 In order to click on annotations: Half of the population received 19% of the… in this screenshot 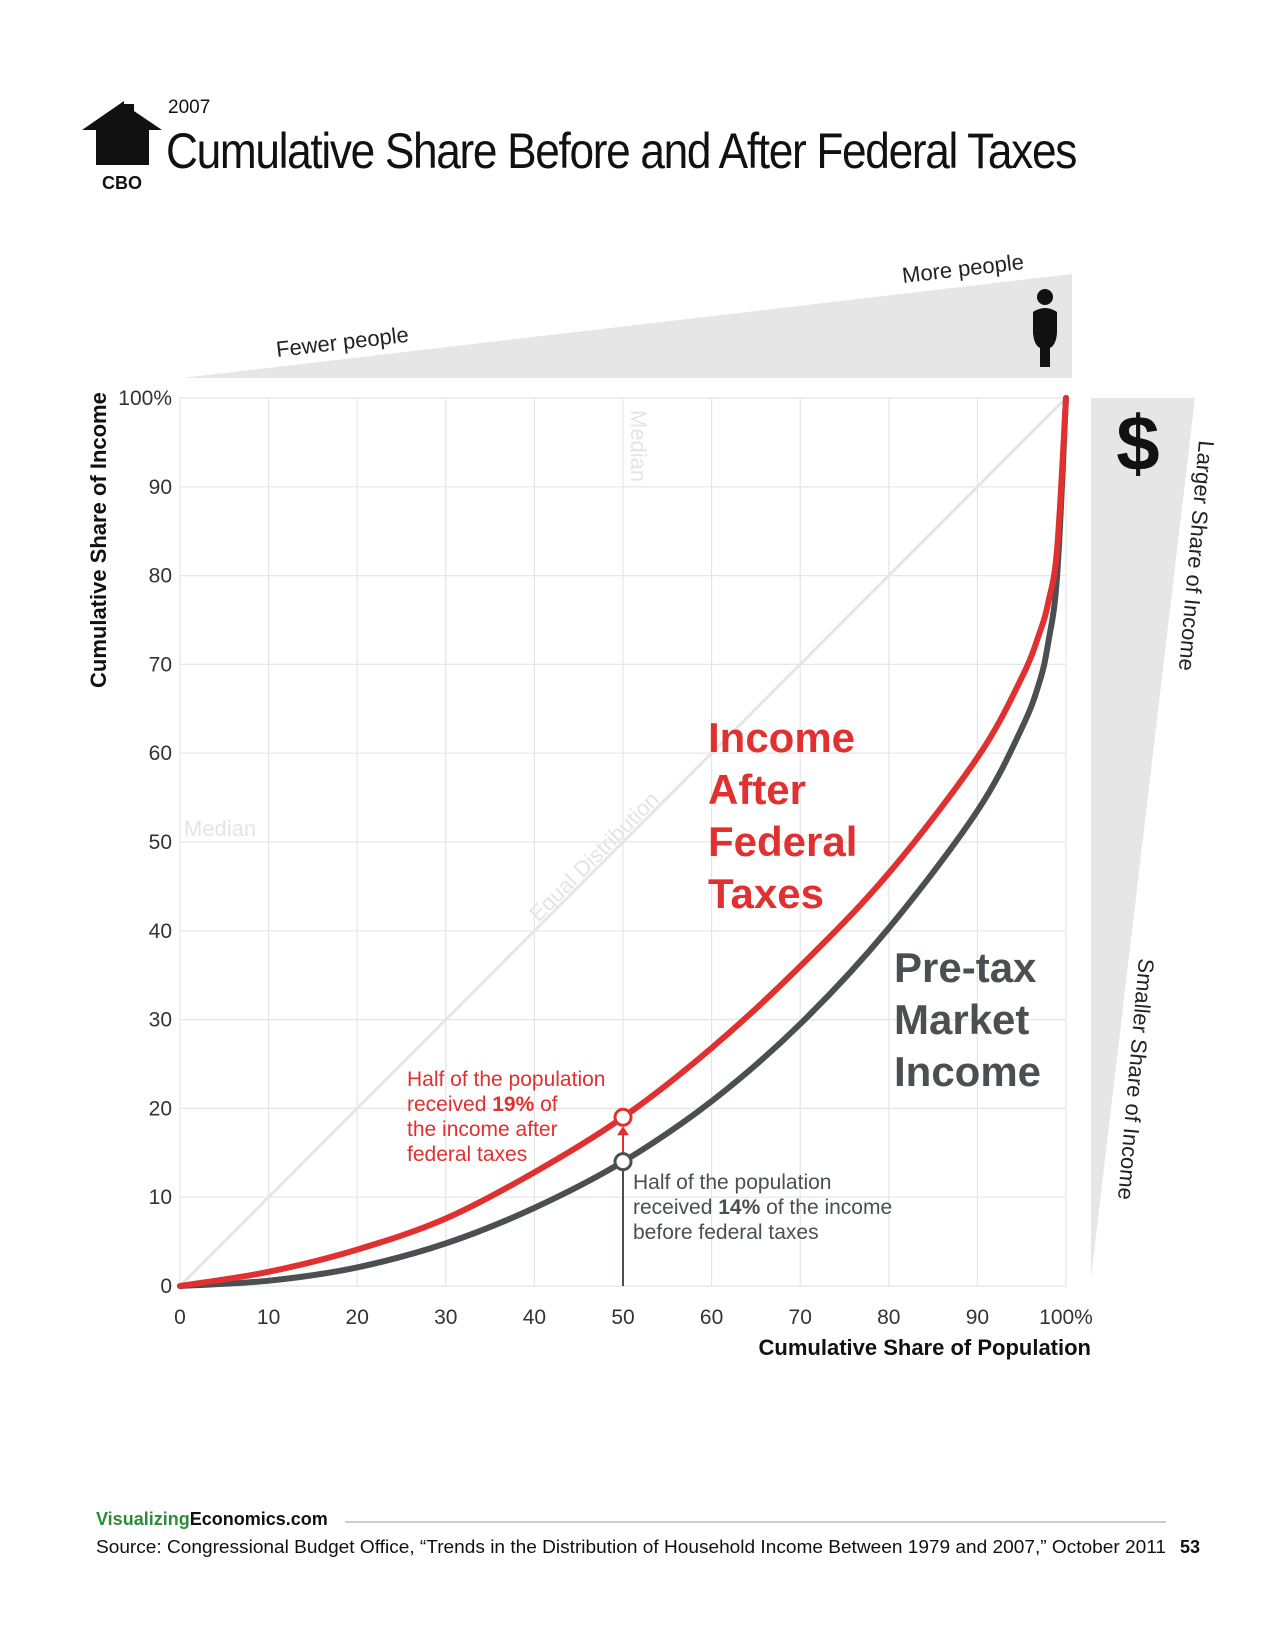, I will do `click(649, 1177)`.